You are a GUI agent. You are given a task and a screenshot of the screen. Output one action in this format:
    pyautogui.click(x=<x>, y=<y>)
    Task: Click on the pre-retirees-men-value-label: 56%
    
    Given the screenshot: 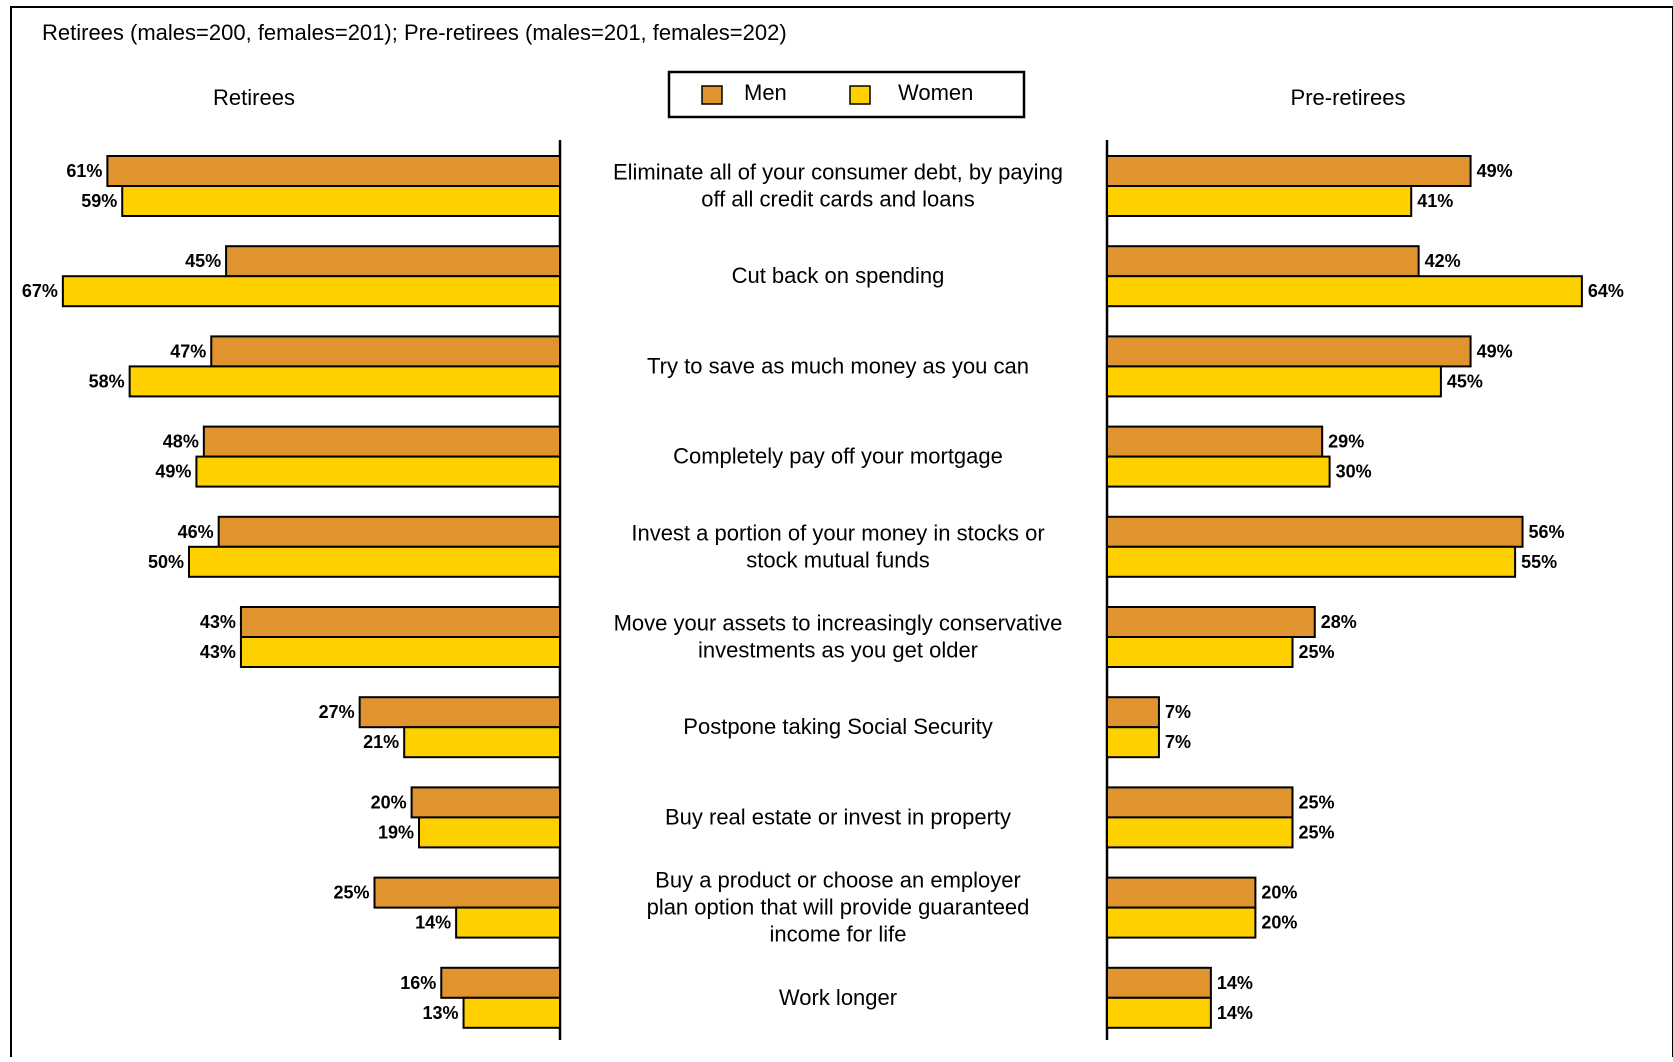 What is the action you would take?
    pyautogui.click(x=1547, y=532)
    